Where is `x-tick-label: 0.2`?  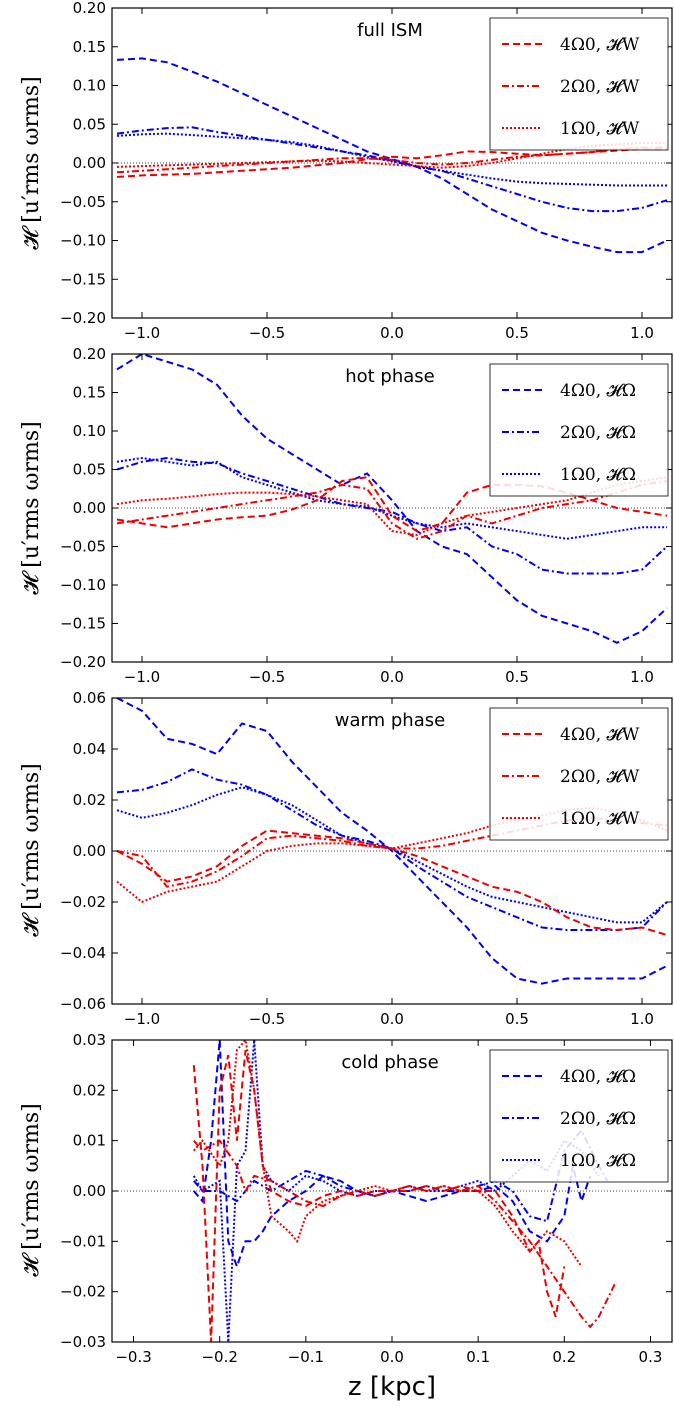
x-tick-label: 0.2 is located at coordinates (564, 1357).